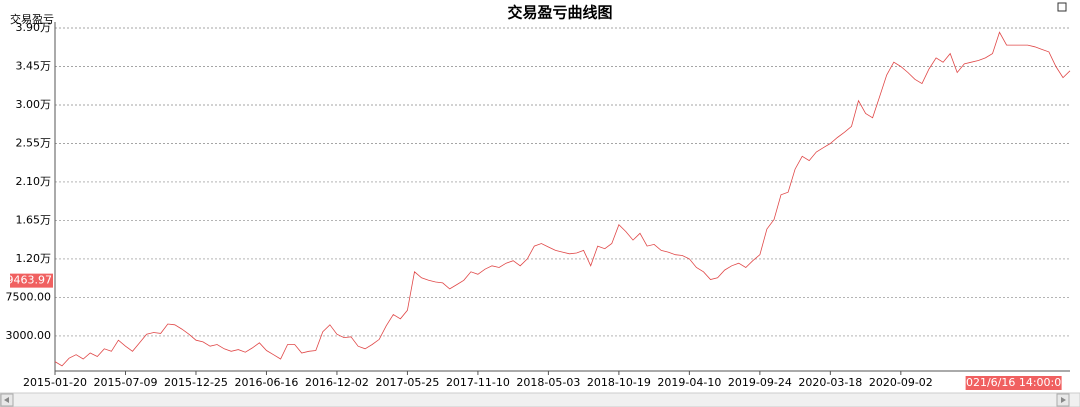 This screenshot has height=407, width=1080. What do you see at coordinates (29, 296) in the screenshot?
I see `y-tick-label: 7500.00` at bounding box center [29, 296].